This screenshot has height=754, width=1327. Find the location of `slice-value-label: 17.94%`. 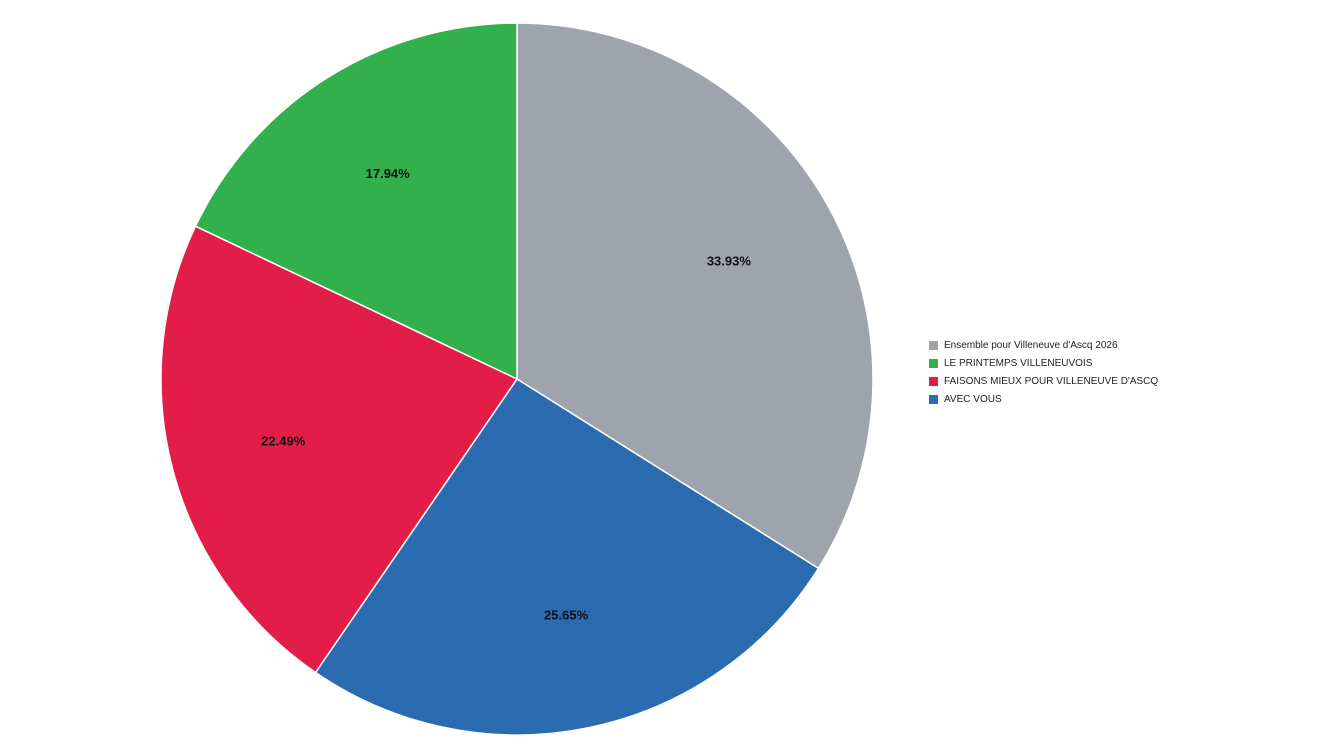

slice-value-label: 17.94% is located at coordinates (388, 173).